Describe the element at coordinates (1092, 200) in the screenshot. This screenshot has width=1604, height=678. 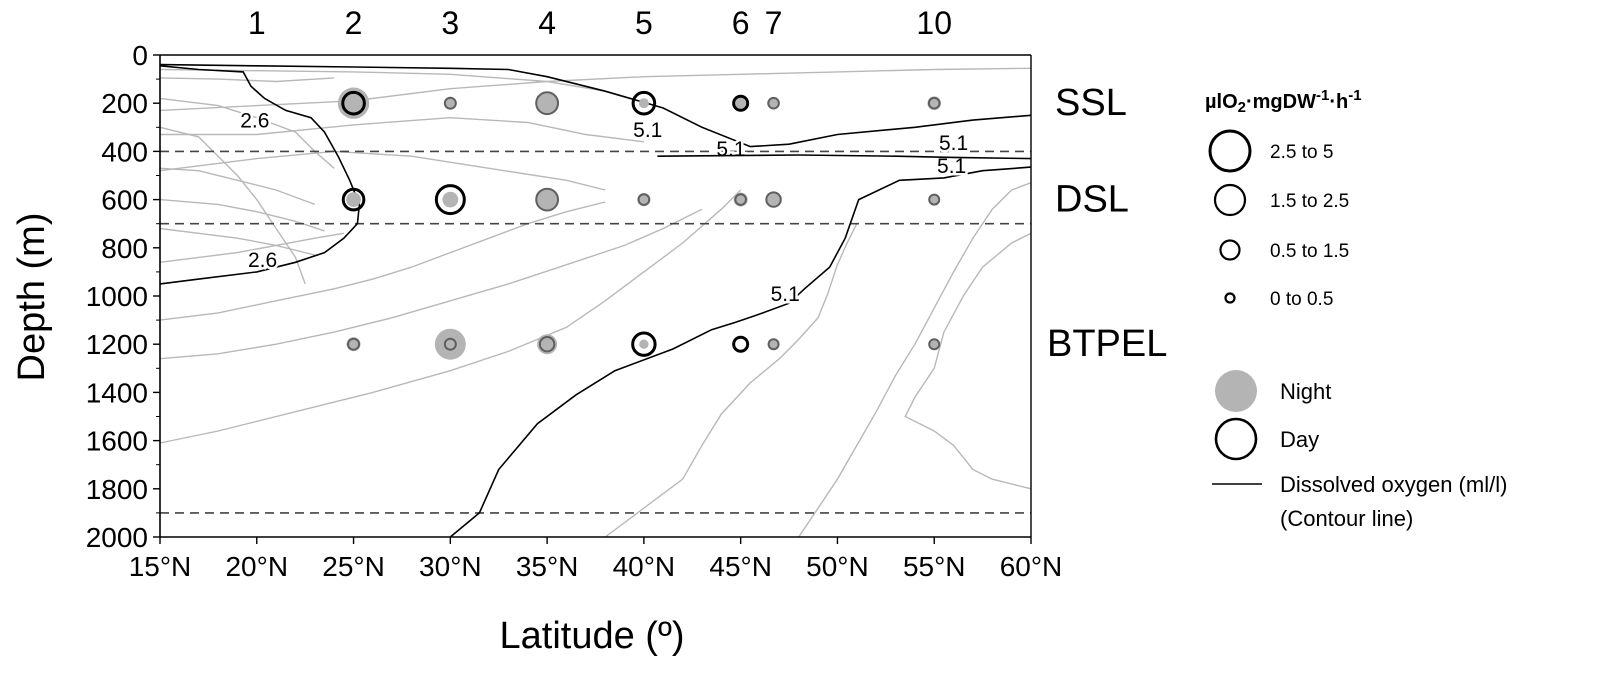
I see `layer-label-dsl: DSL` at that location.